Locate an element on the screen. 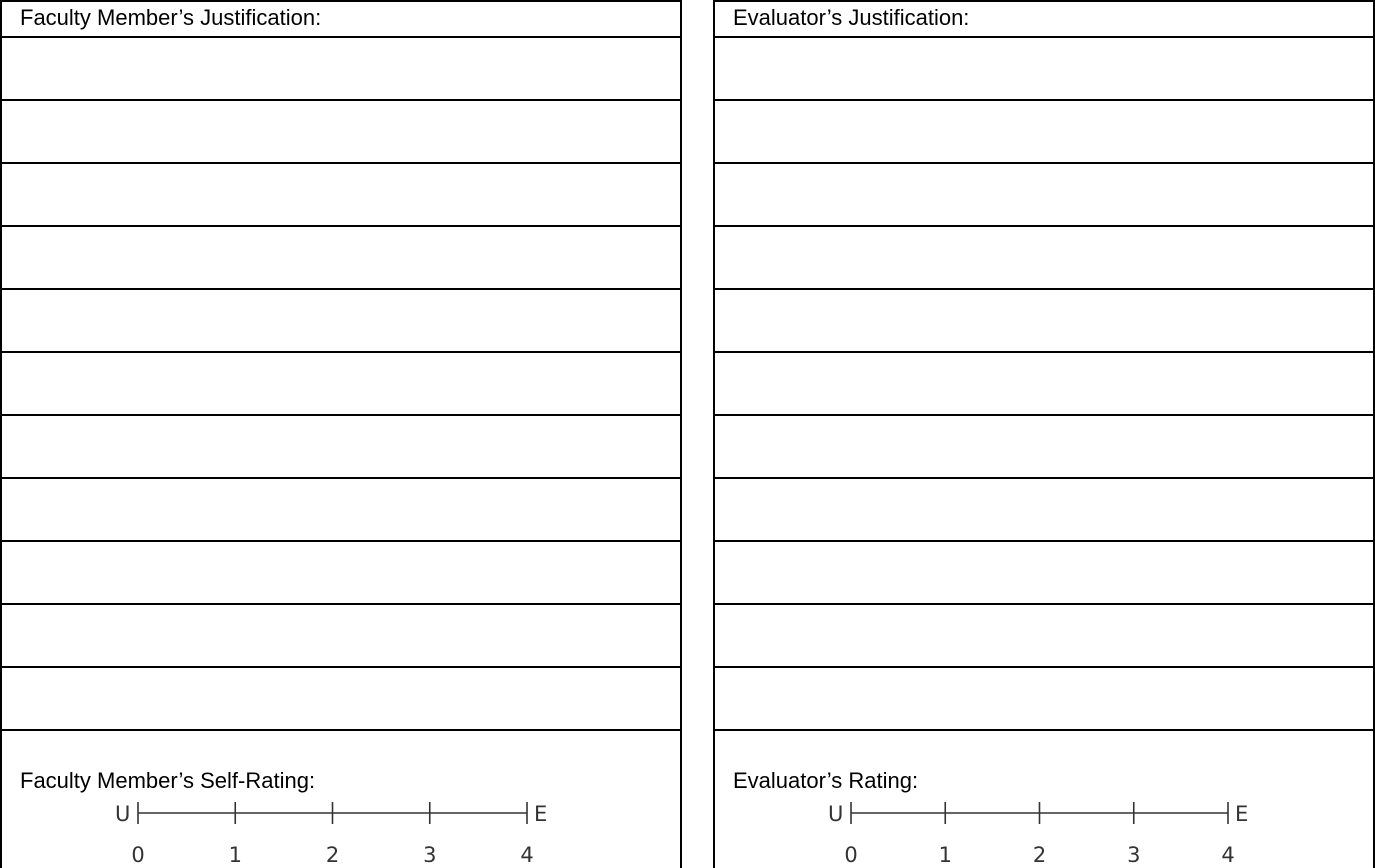 The height and width of the screenshot is (868, 1375). faculty-self-rating-label: Faculty Member’s Self-Rating: is located at coordinates (168, 780).